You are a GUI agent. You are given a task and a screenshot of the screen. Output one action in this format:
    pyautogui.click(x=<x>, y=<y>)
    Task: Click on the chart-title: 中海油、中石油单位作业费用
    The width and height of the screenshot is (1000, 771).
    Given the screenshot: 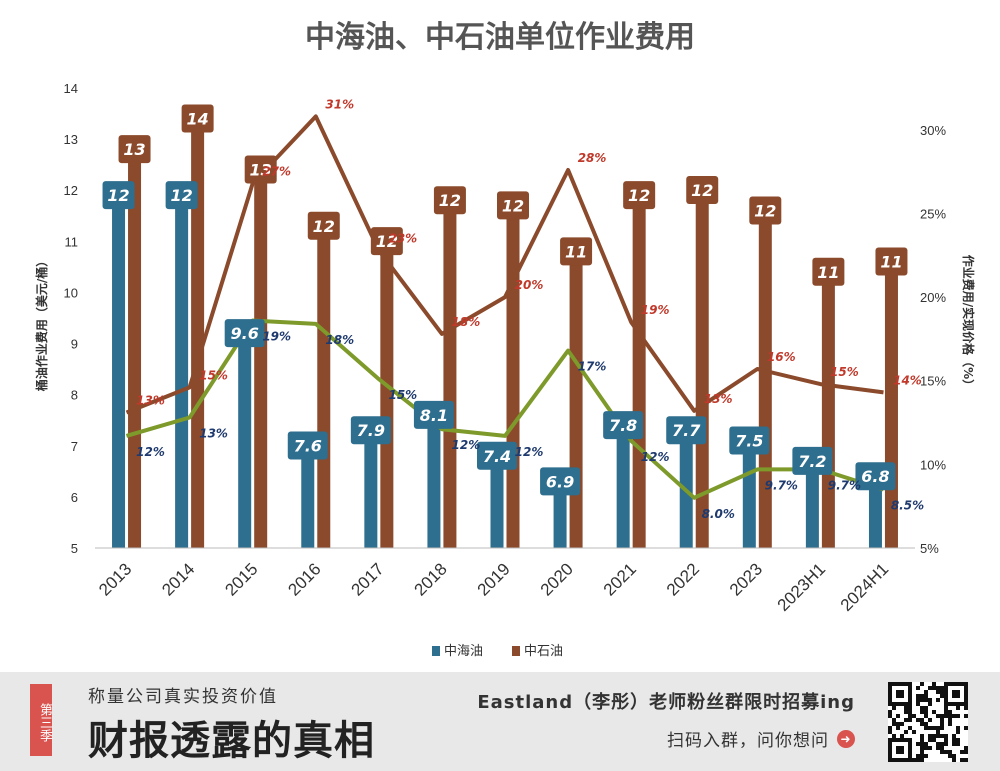 What is the action you would take?
    pyautogui.click(x=500, y=37)
    